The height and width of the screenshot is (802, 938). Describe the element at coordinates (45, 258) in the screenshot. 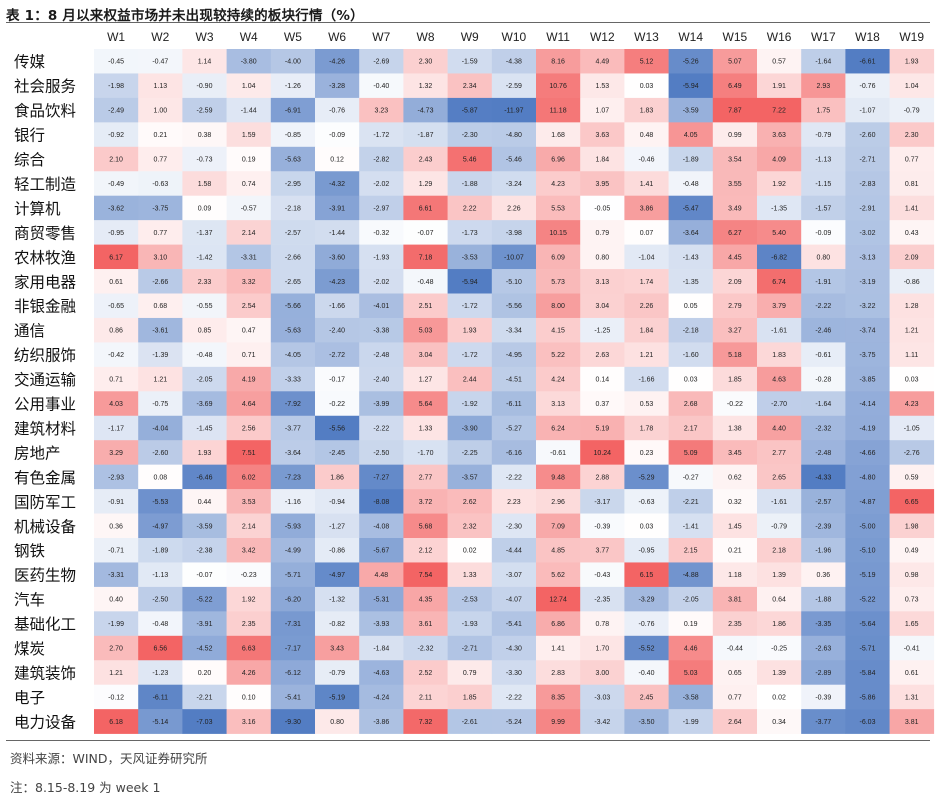

I see `row-label: 农林牧渔` at that location.